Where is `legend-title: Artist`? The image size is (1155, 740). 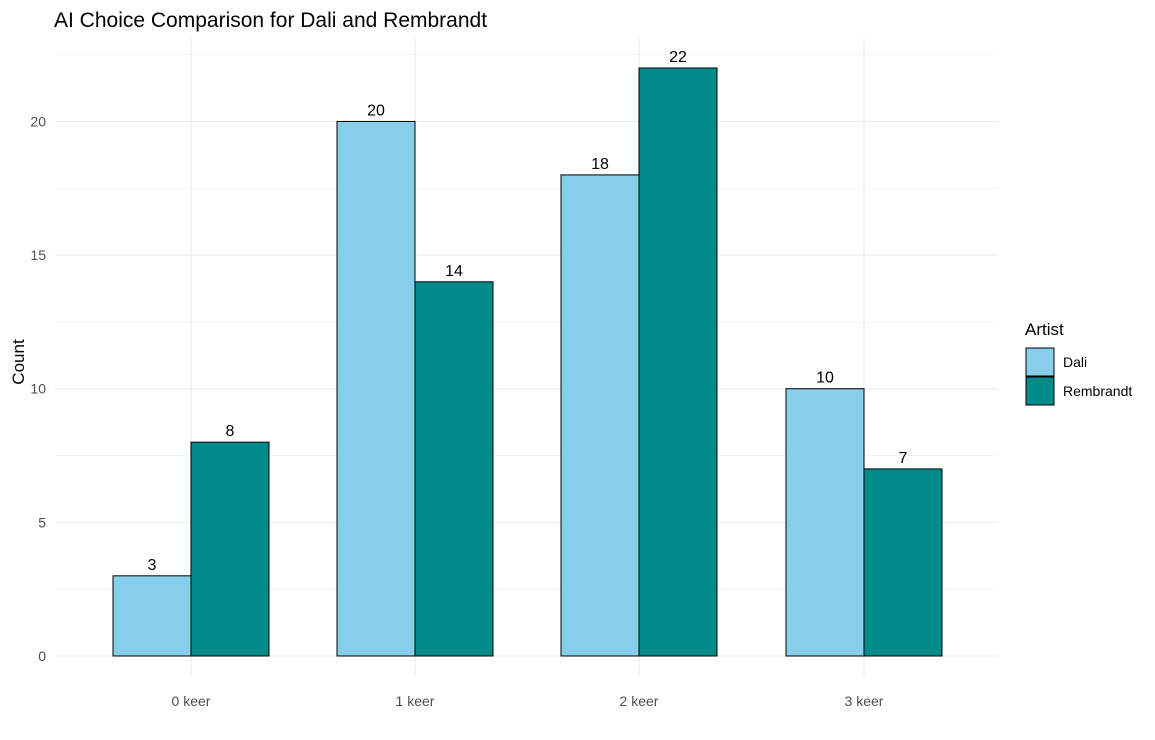 legend-title: Artist is located at coordinates (1044, 329).